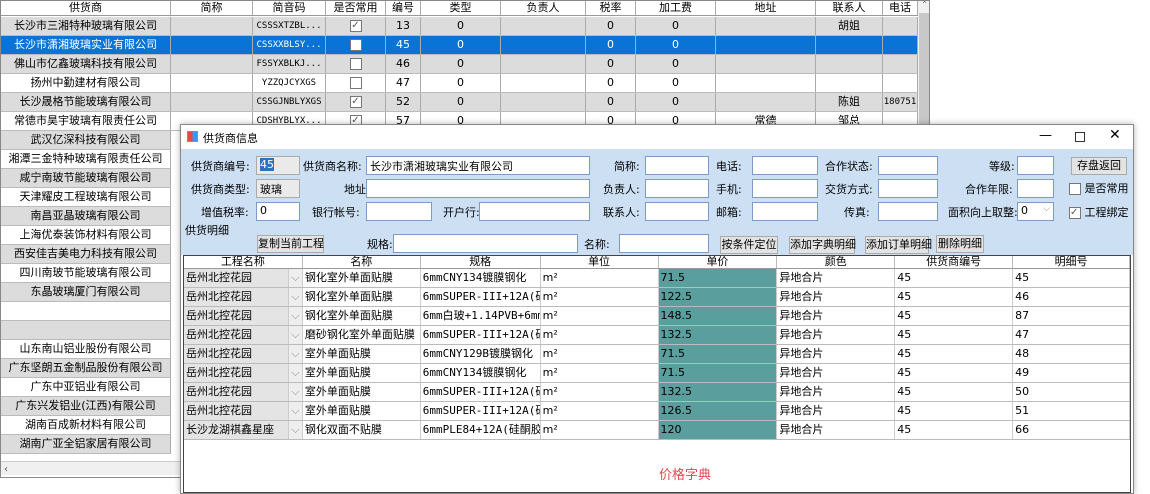 The image size is (1150, 494). Describe the element at coordinates (960, 244) in the screenshot. I see `delete-detail-button: 删除明细` at that location.